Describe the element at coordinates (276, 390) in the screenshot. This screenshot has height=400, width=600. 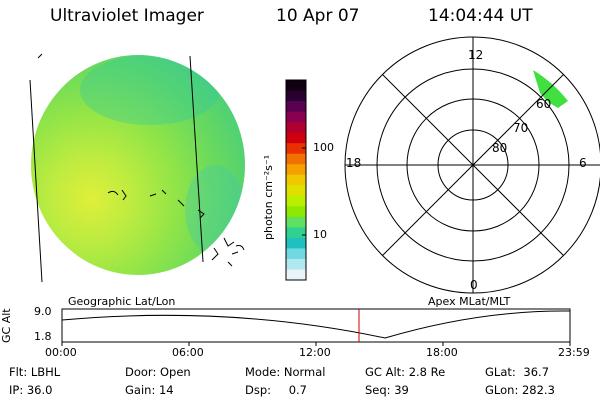
I see `status-dsp: Dsp: 0.7` at that location.